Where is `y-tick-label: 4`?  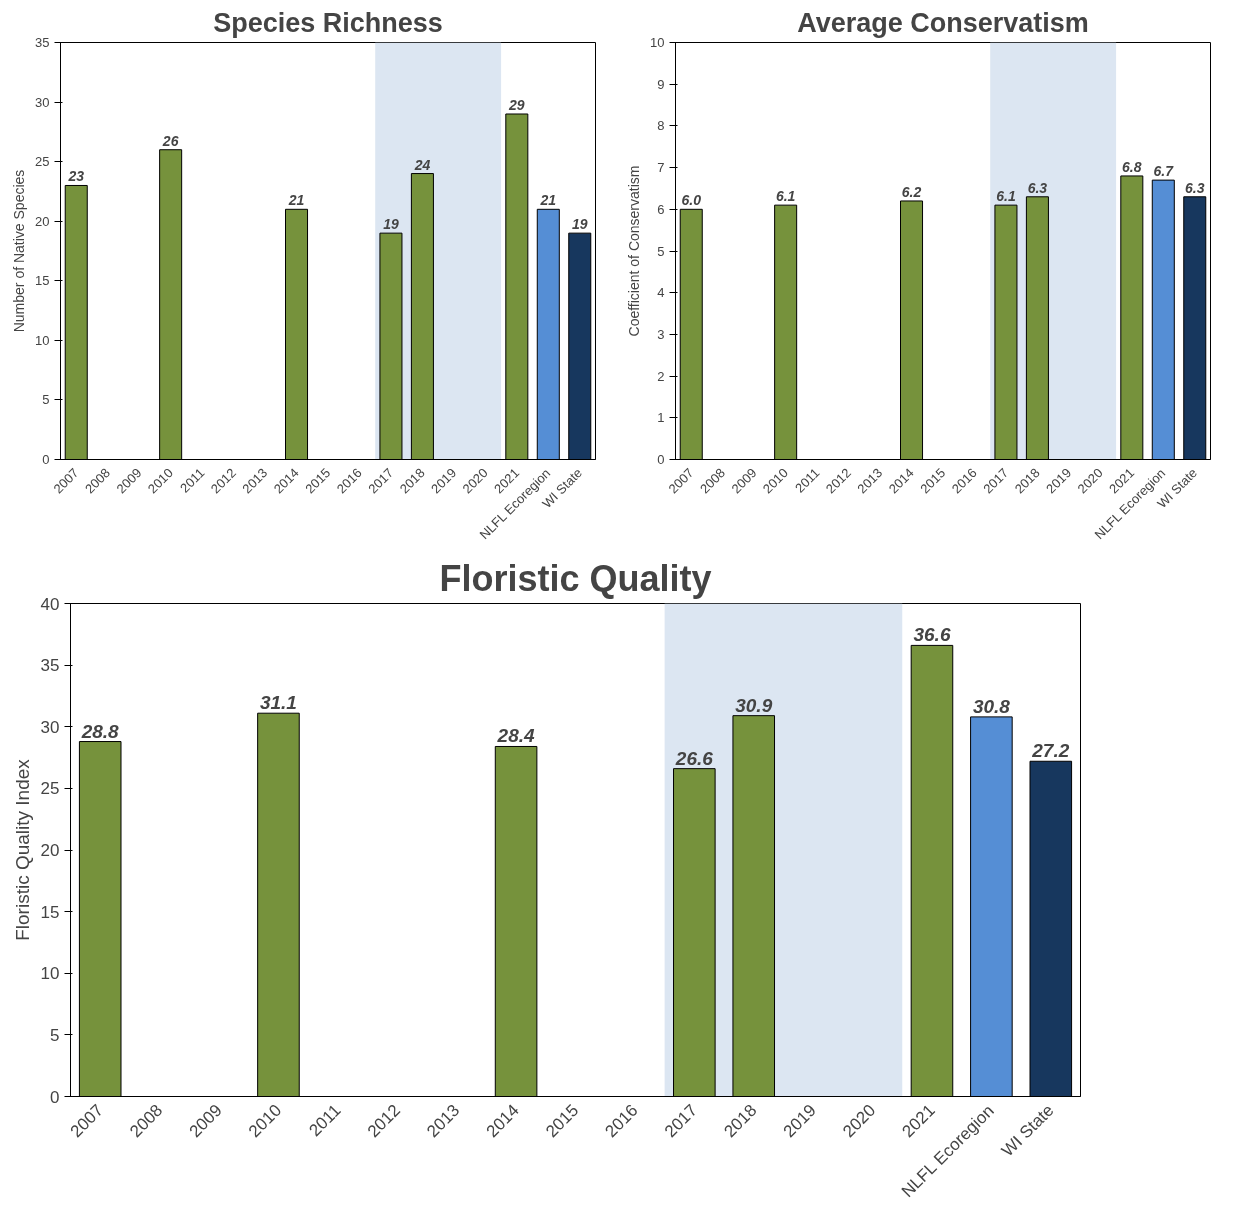 y-tick-label: 4 is located at coordinates (661, 293).